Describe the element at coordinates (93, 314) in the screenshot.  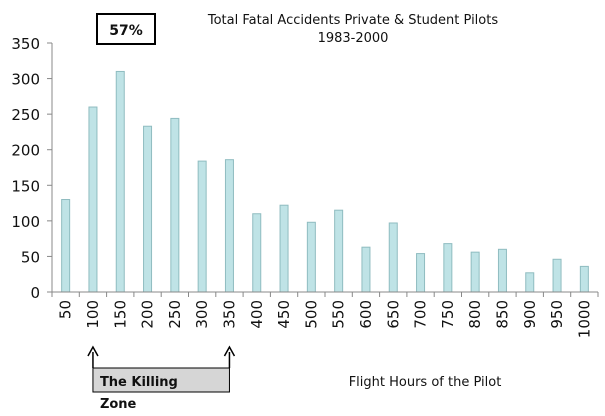
I see `x-tick-label: 100` at that location.